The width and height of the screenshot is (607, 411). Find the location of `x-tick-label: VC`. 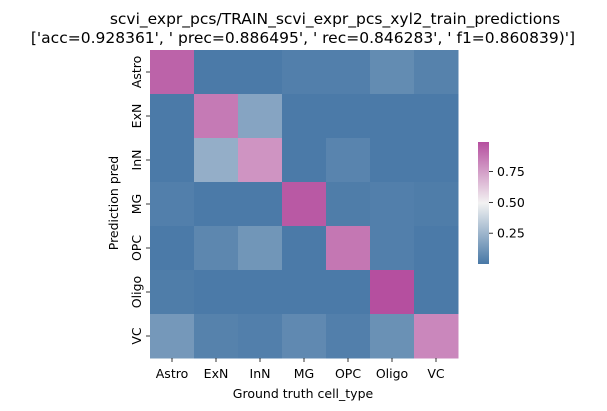

x-tick-label: VC is located at coordinates (436, 373).